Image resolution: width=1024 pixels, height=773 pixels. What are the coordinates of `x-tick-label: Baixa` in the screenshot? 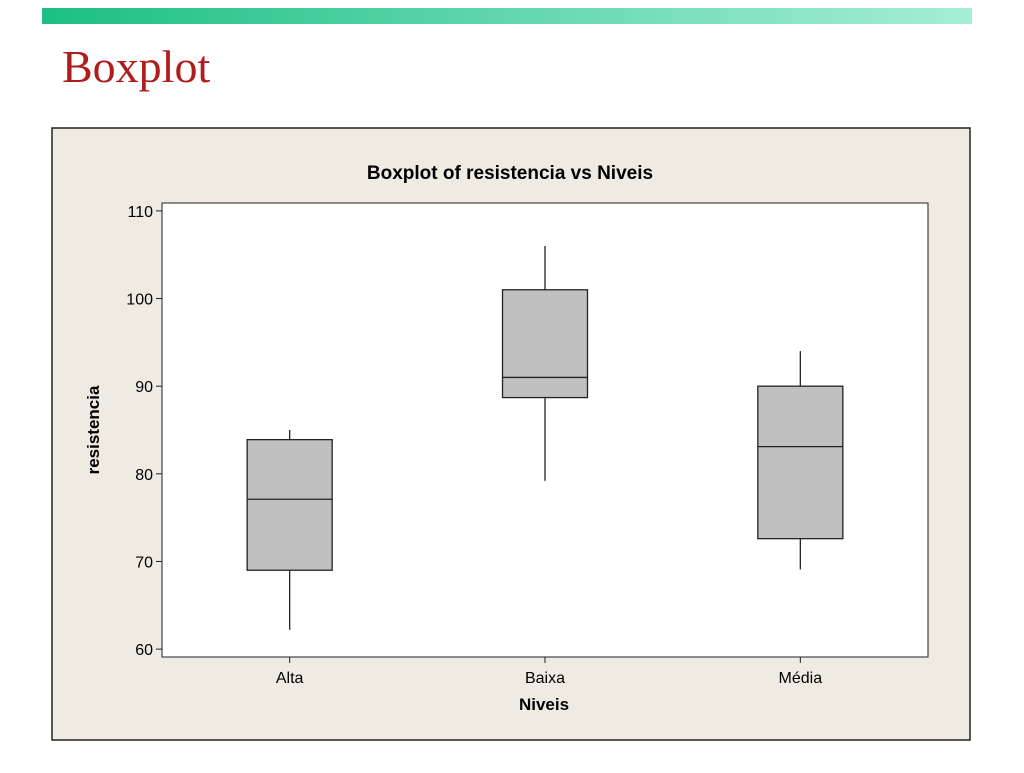 It's located at (545, 678).